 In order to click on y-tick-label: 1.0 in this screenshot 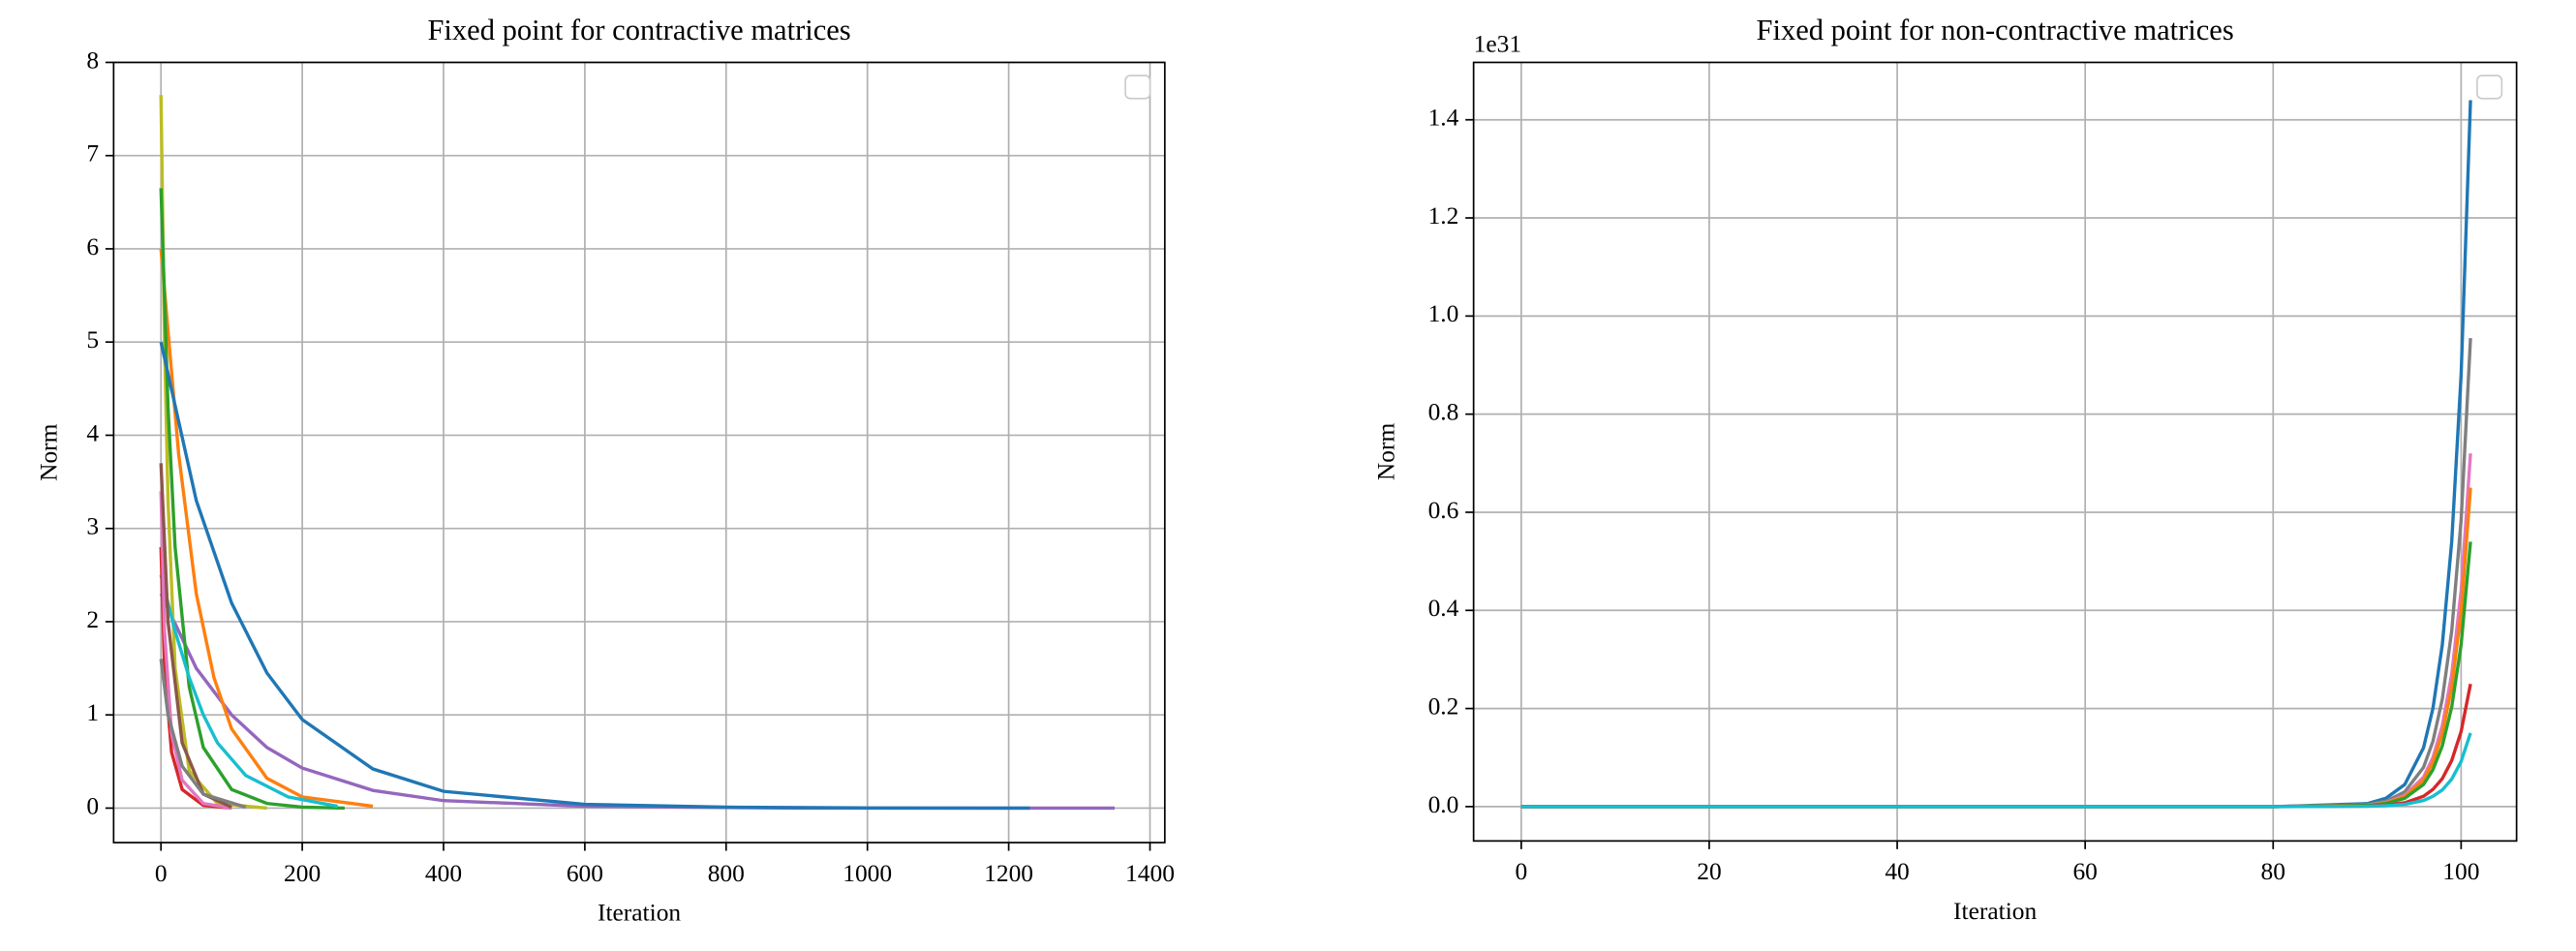, I will do `click(1443, 313)`.